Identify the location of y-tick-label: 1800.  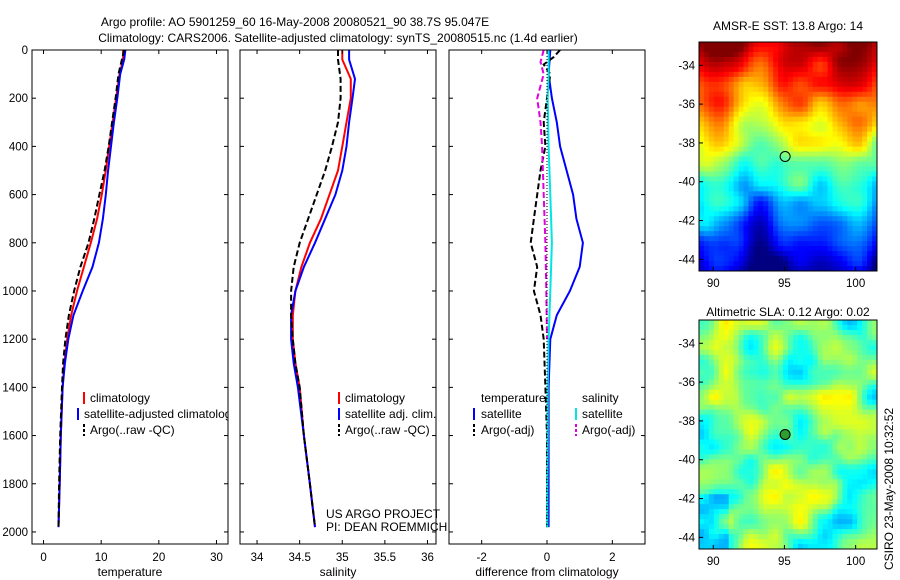
(15, 485).